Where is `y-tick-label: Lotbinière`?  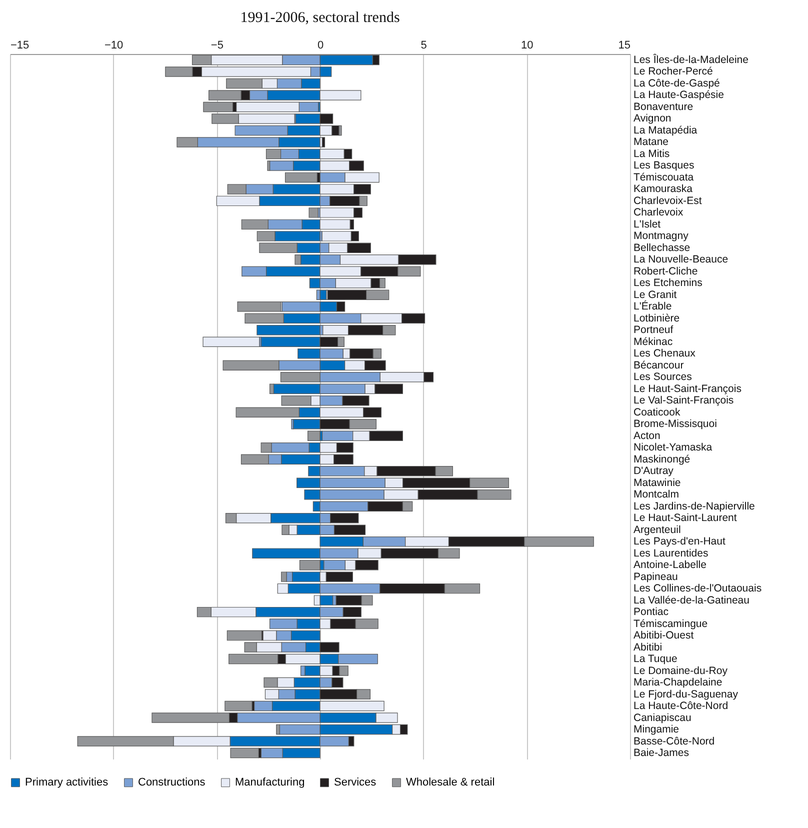 y-tick-label: Lotbinière is located at coordinates (657, 318).